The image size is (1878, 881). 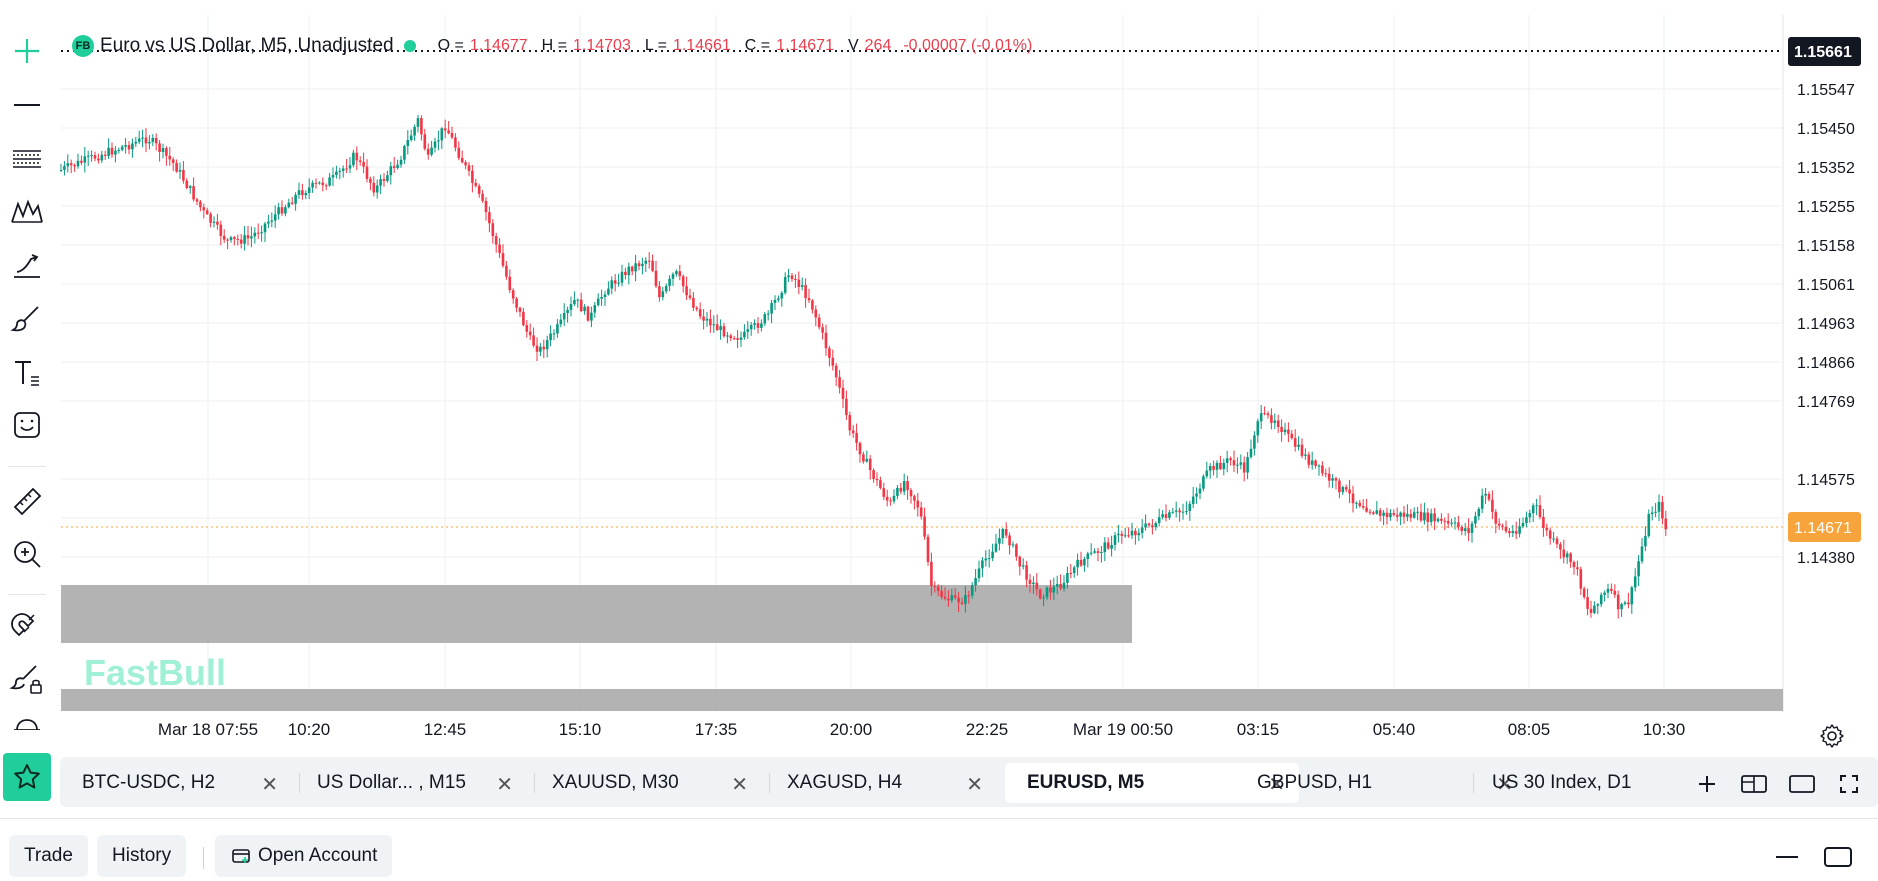 What do you see at coordinates (554, 45) in the screenshot?
I see `ohlc-high-key: H =` at bounding box center [554, 45].